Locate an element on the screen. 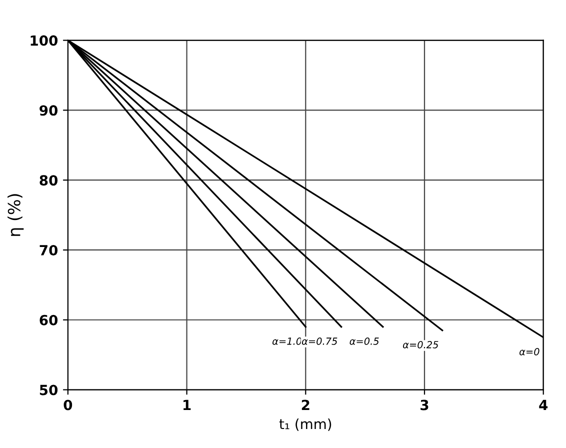  y-tick-label: 80 is located at coordinates (49, 180).